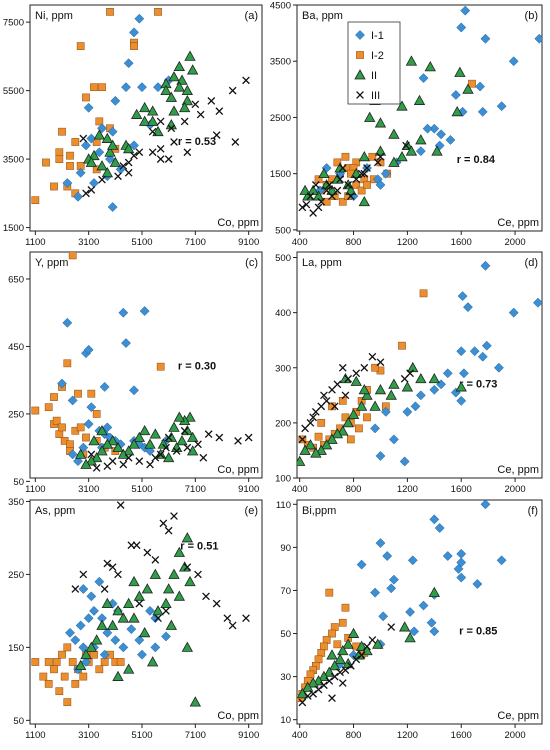 This screenshot has height=750, width=550. I want to click on x-tick-label: 1600, so click(461, 735).